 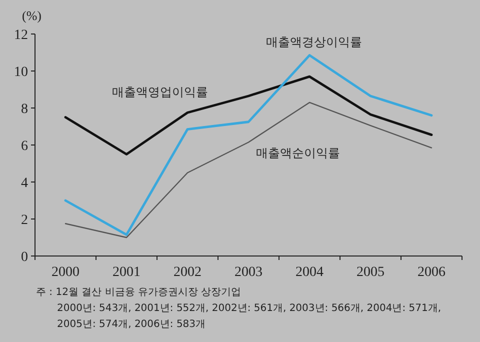 I want to click on x-tick-label: 2003, so click(x=248, y=272).